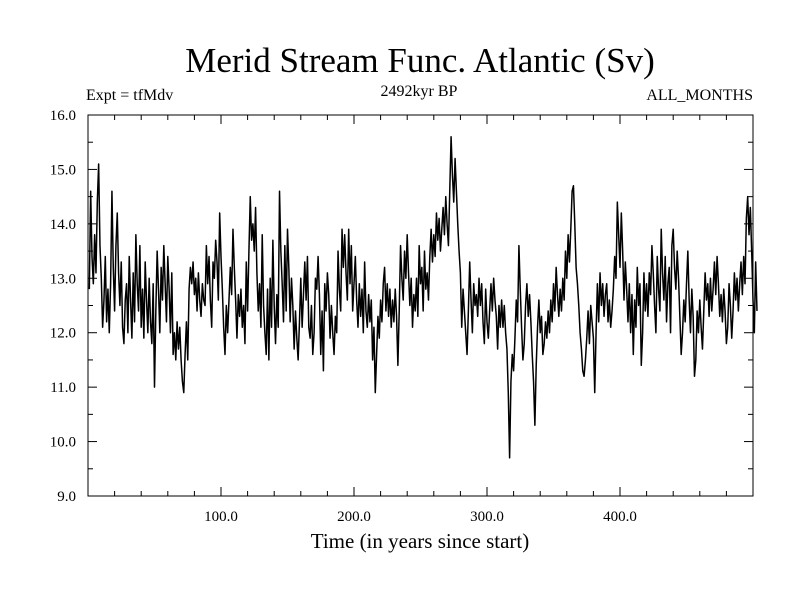  I want to click on chart-title: Merid Stream Func. Atlantic (Sv), so click(420, 60).